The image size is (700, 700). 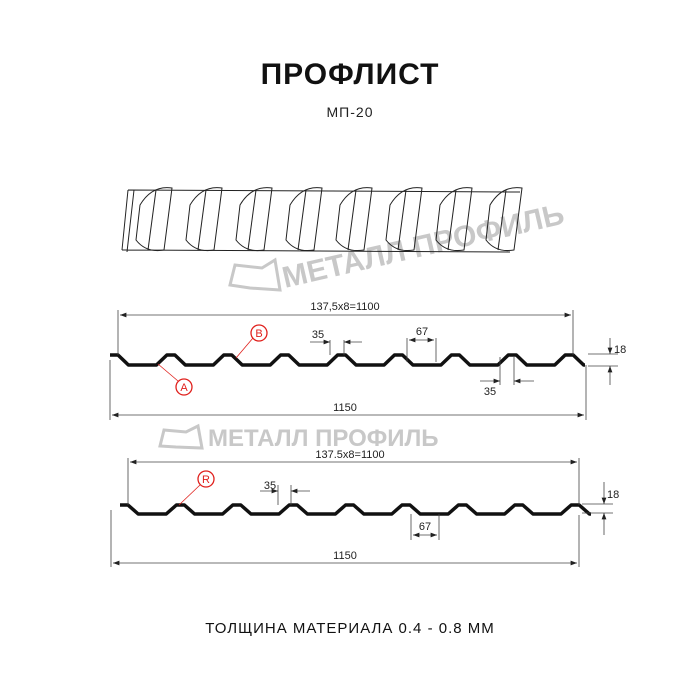 What do you see at coordinates (350, 74) in the screenshot?
I see `page-title: ПРОФЛИСТ` at bounding box center [350, 74].